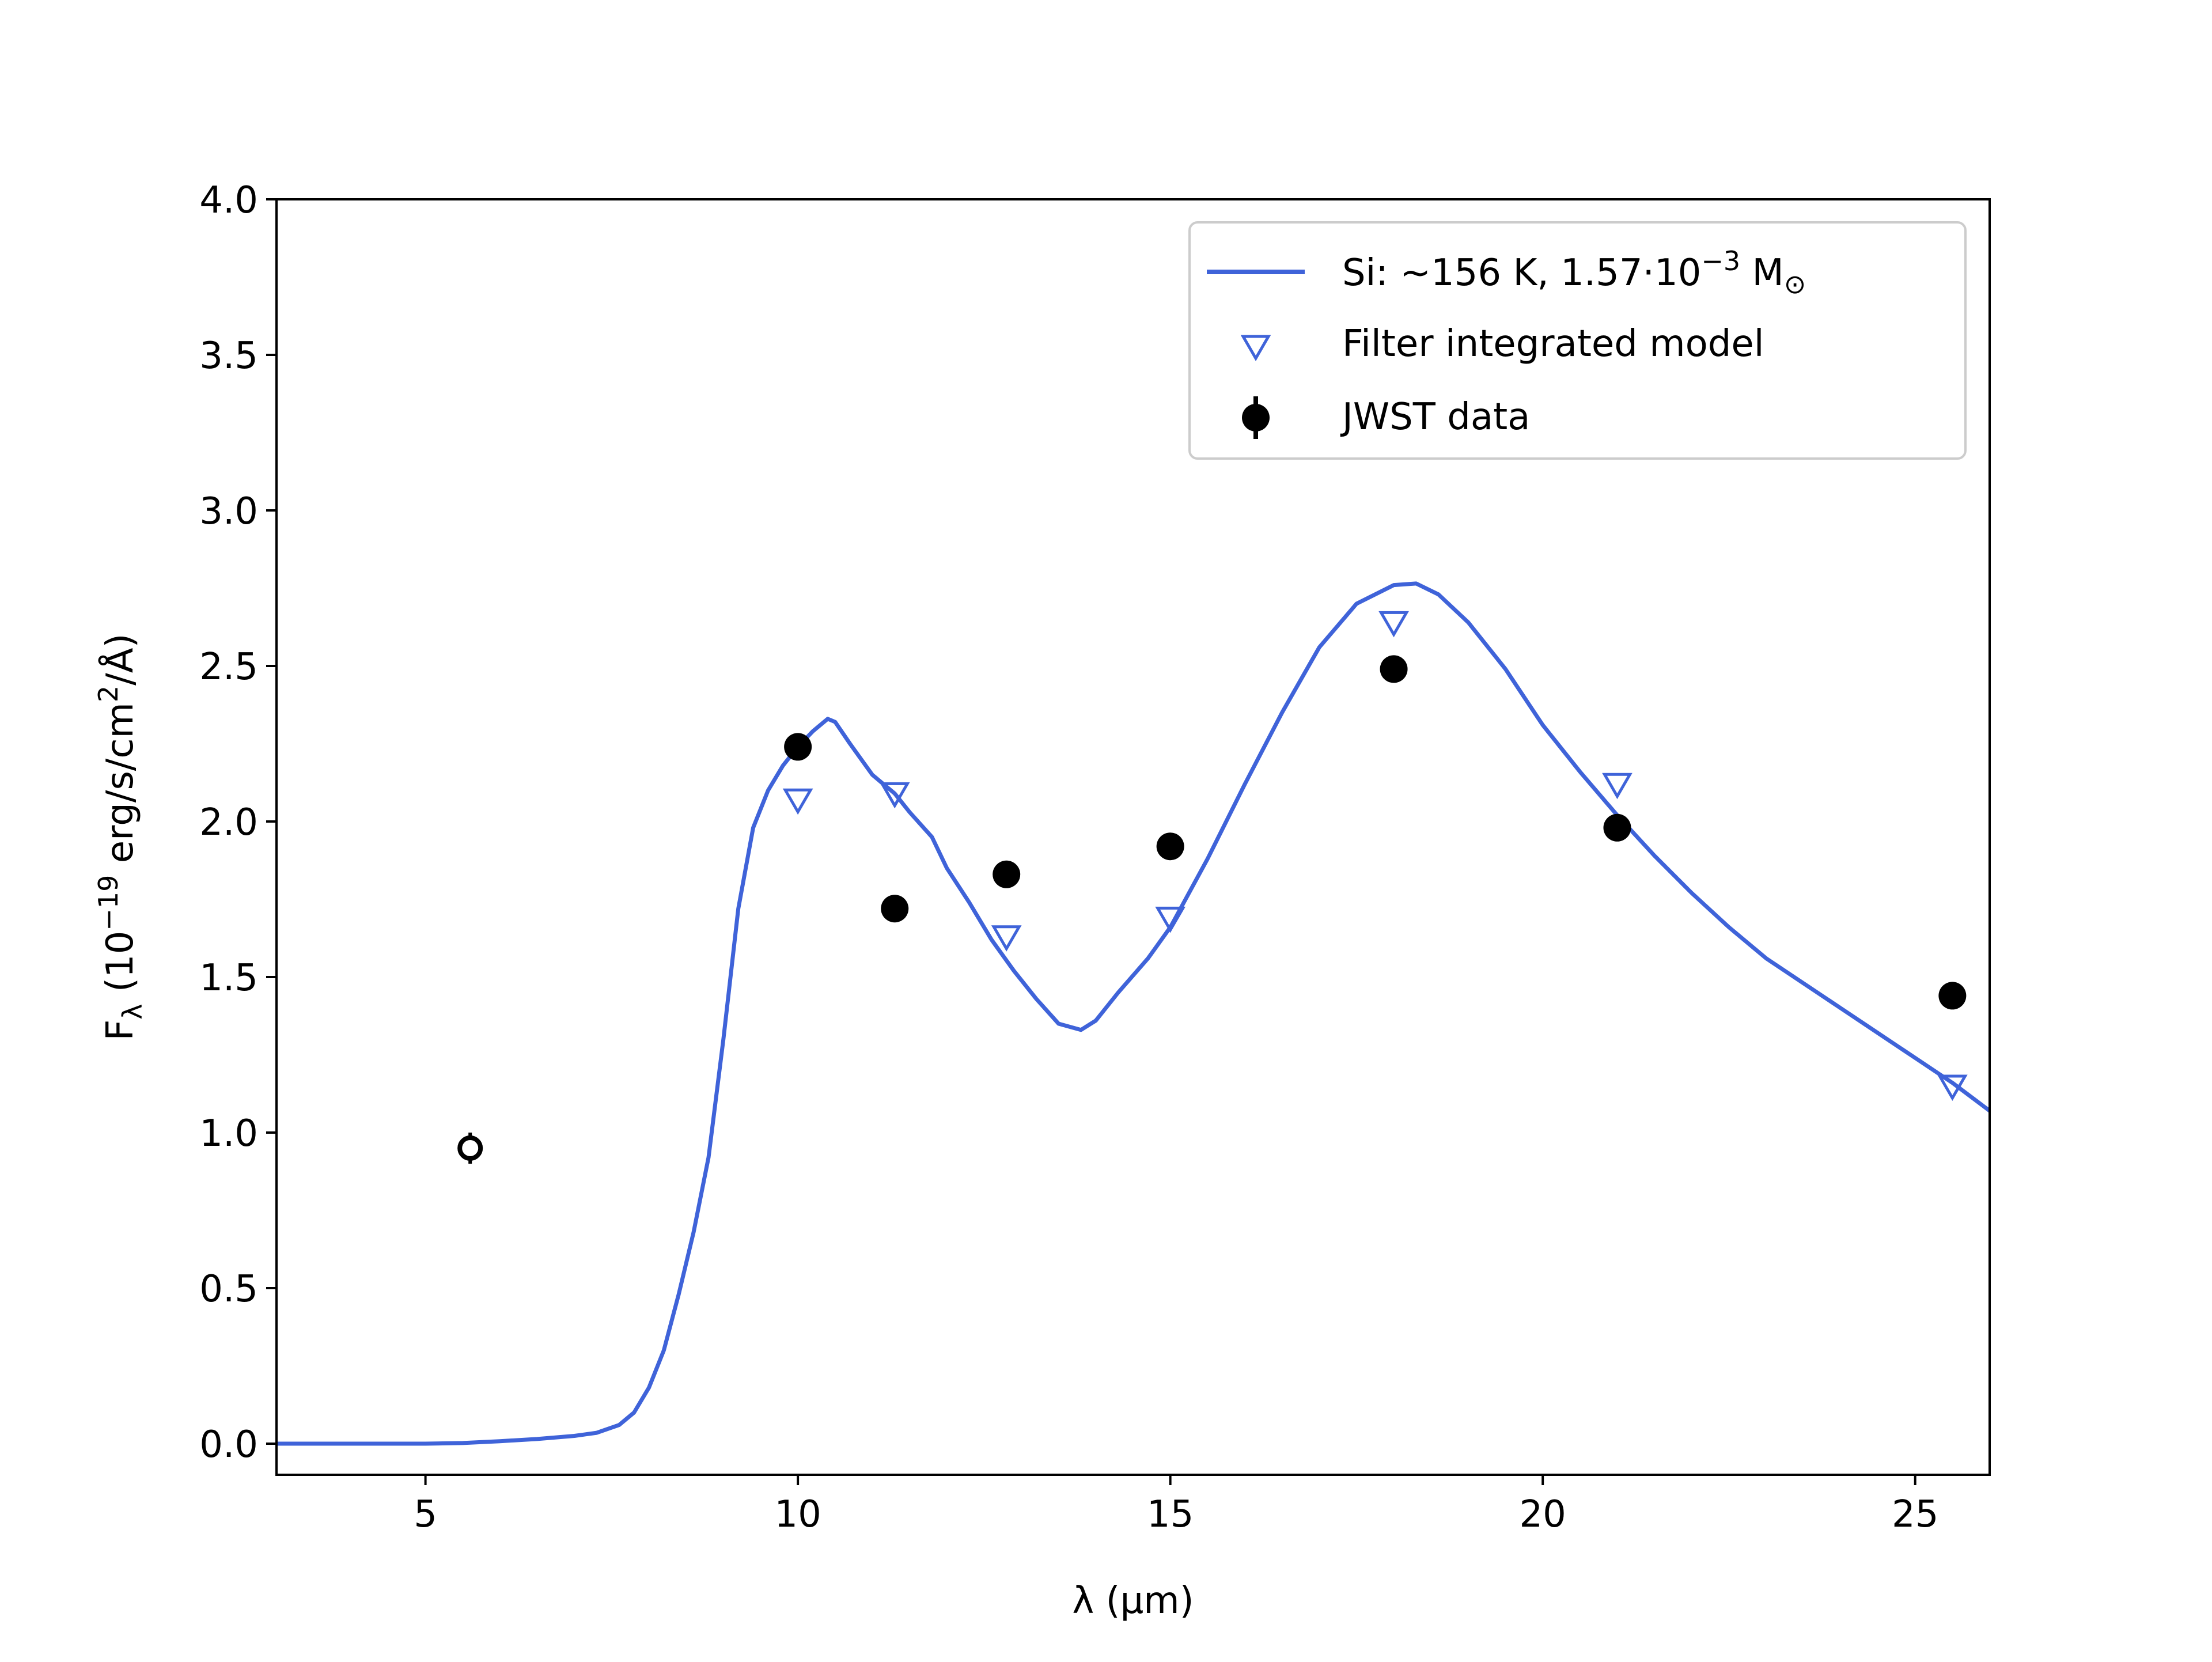  Describe the element at coordinates (1542, 1514) in the screenshot. I see `x-tick-label: 20` at that location.